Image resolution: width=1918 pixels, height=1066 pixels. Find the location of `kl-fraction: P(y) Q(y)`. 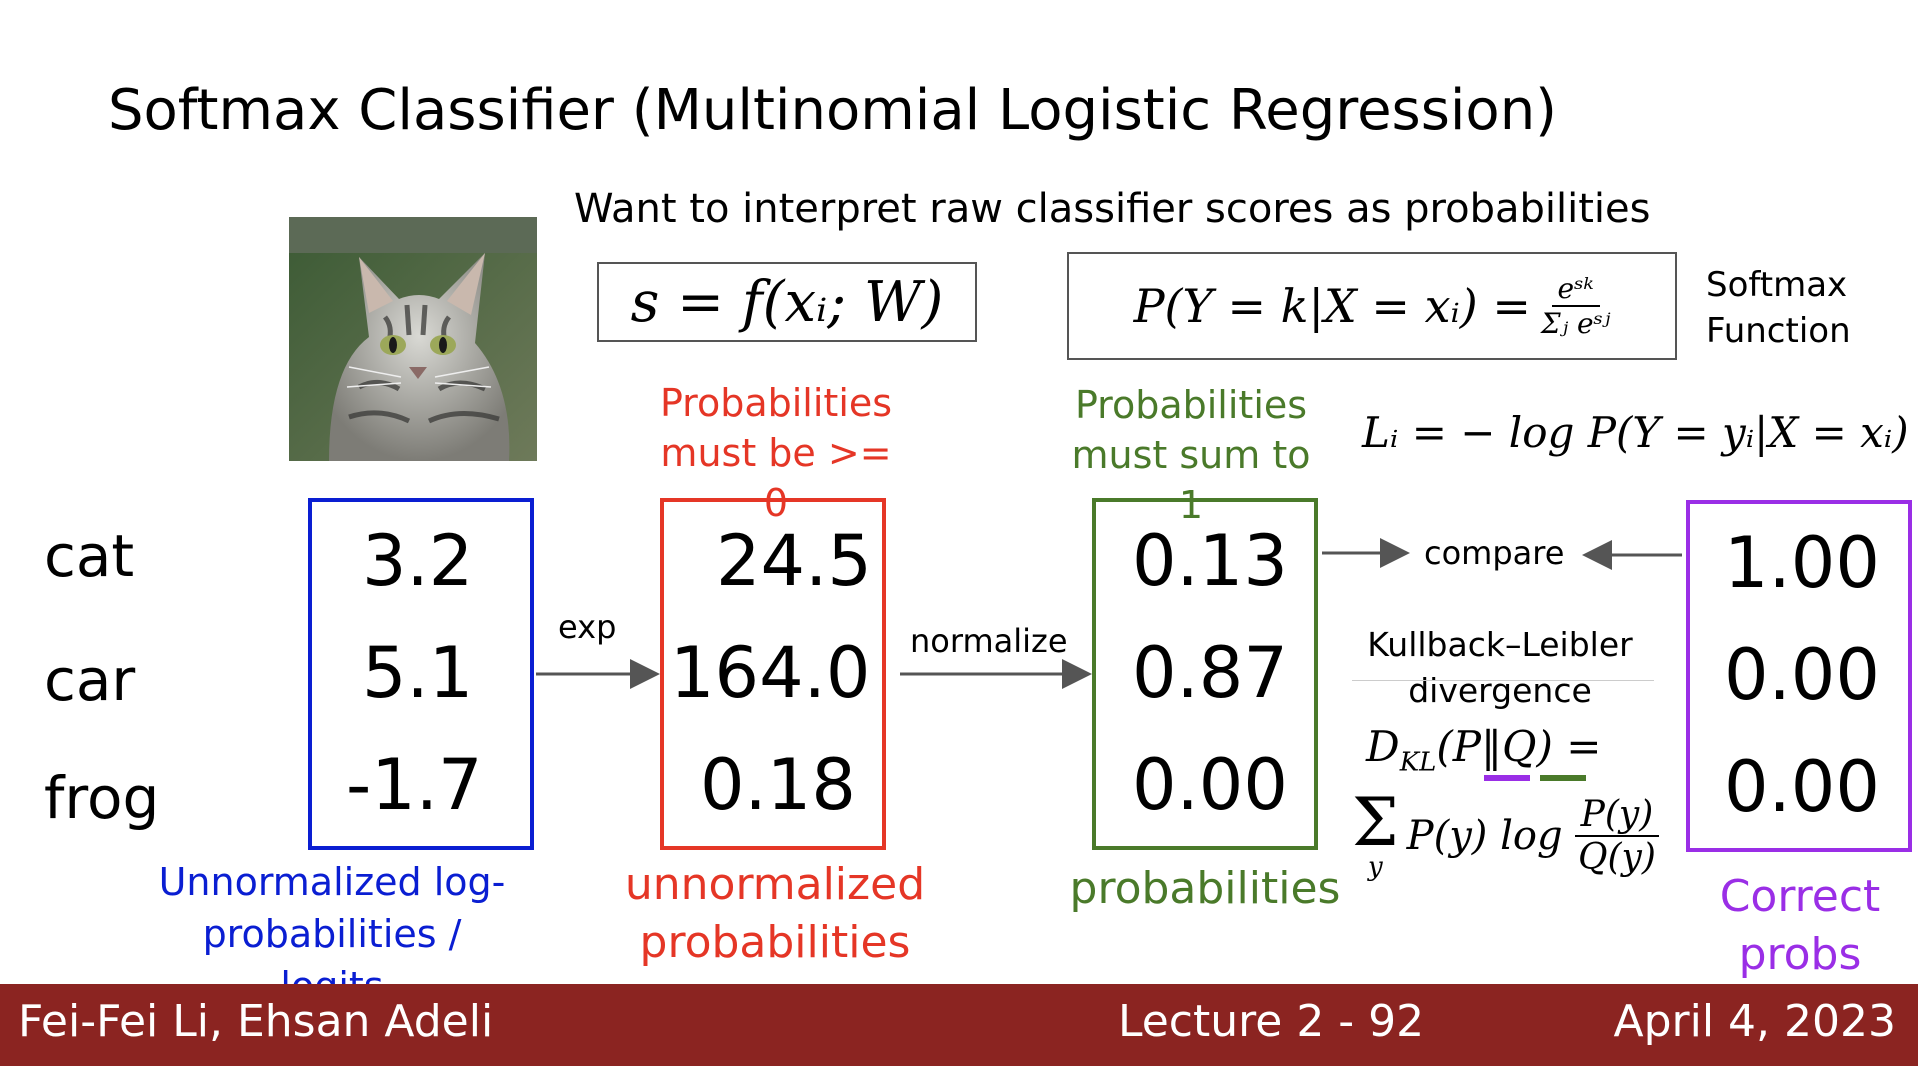

kl-fraction: P(y) Q(y) is located at coordinates (1617, 836).